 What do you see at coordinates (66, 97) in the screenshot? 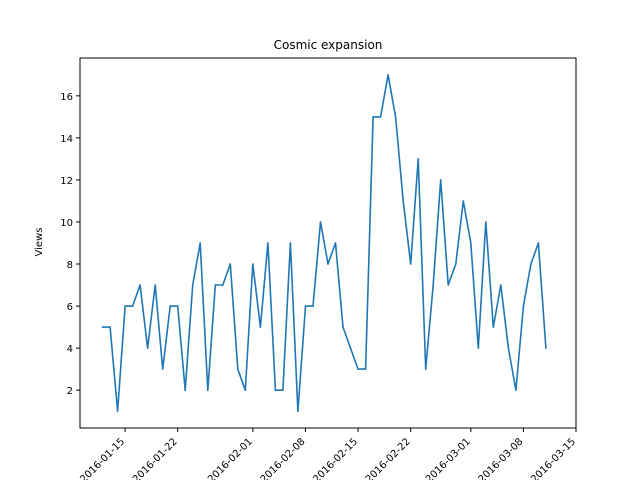
I see `y-tick-label: 16` at bounding box center [66, 97].